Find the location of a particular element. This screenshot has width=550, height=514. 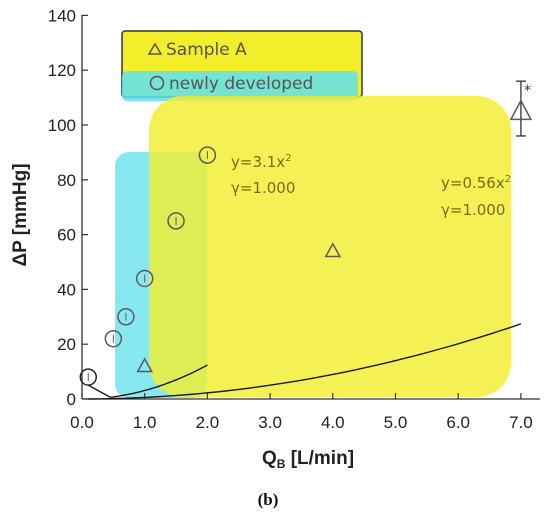

legend: Sample A newly developed is located at coordinates (230, 67).